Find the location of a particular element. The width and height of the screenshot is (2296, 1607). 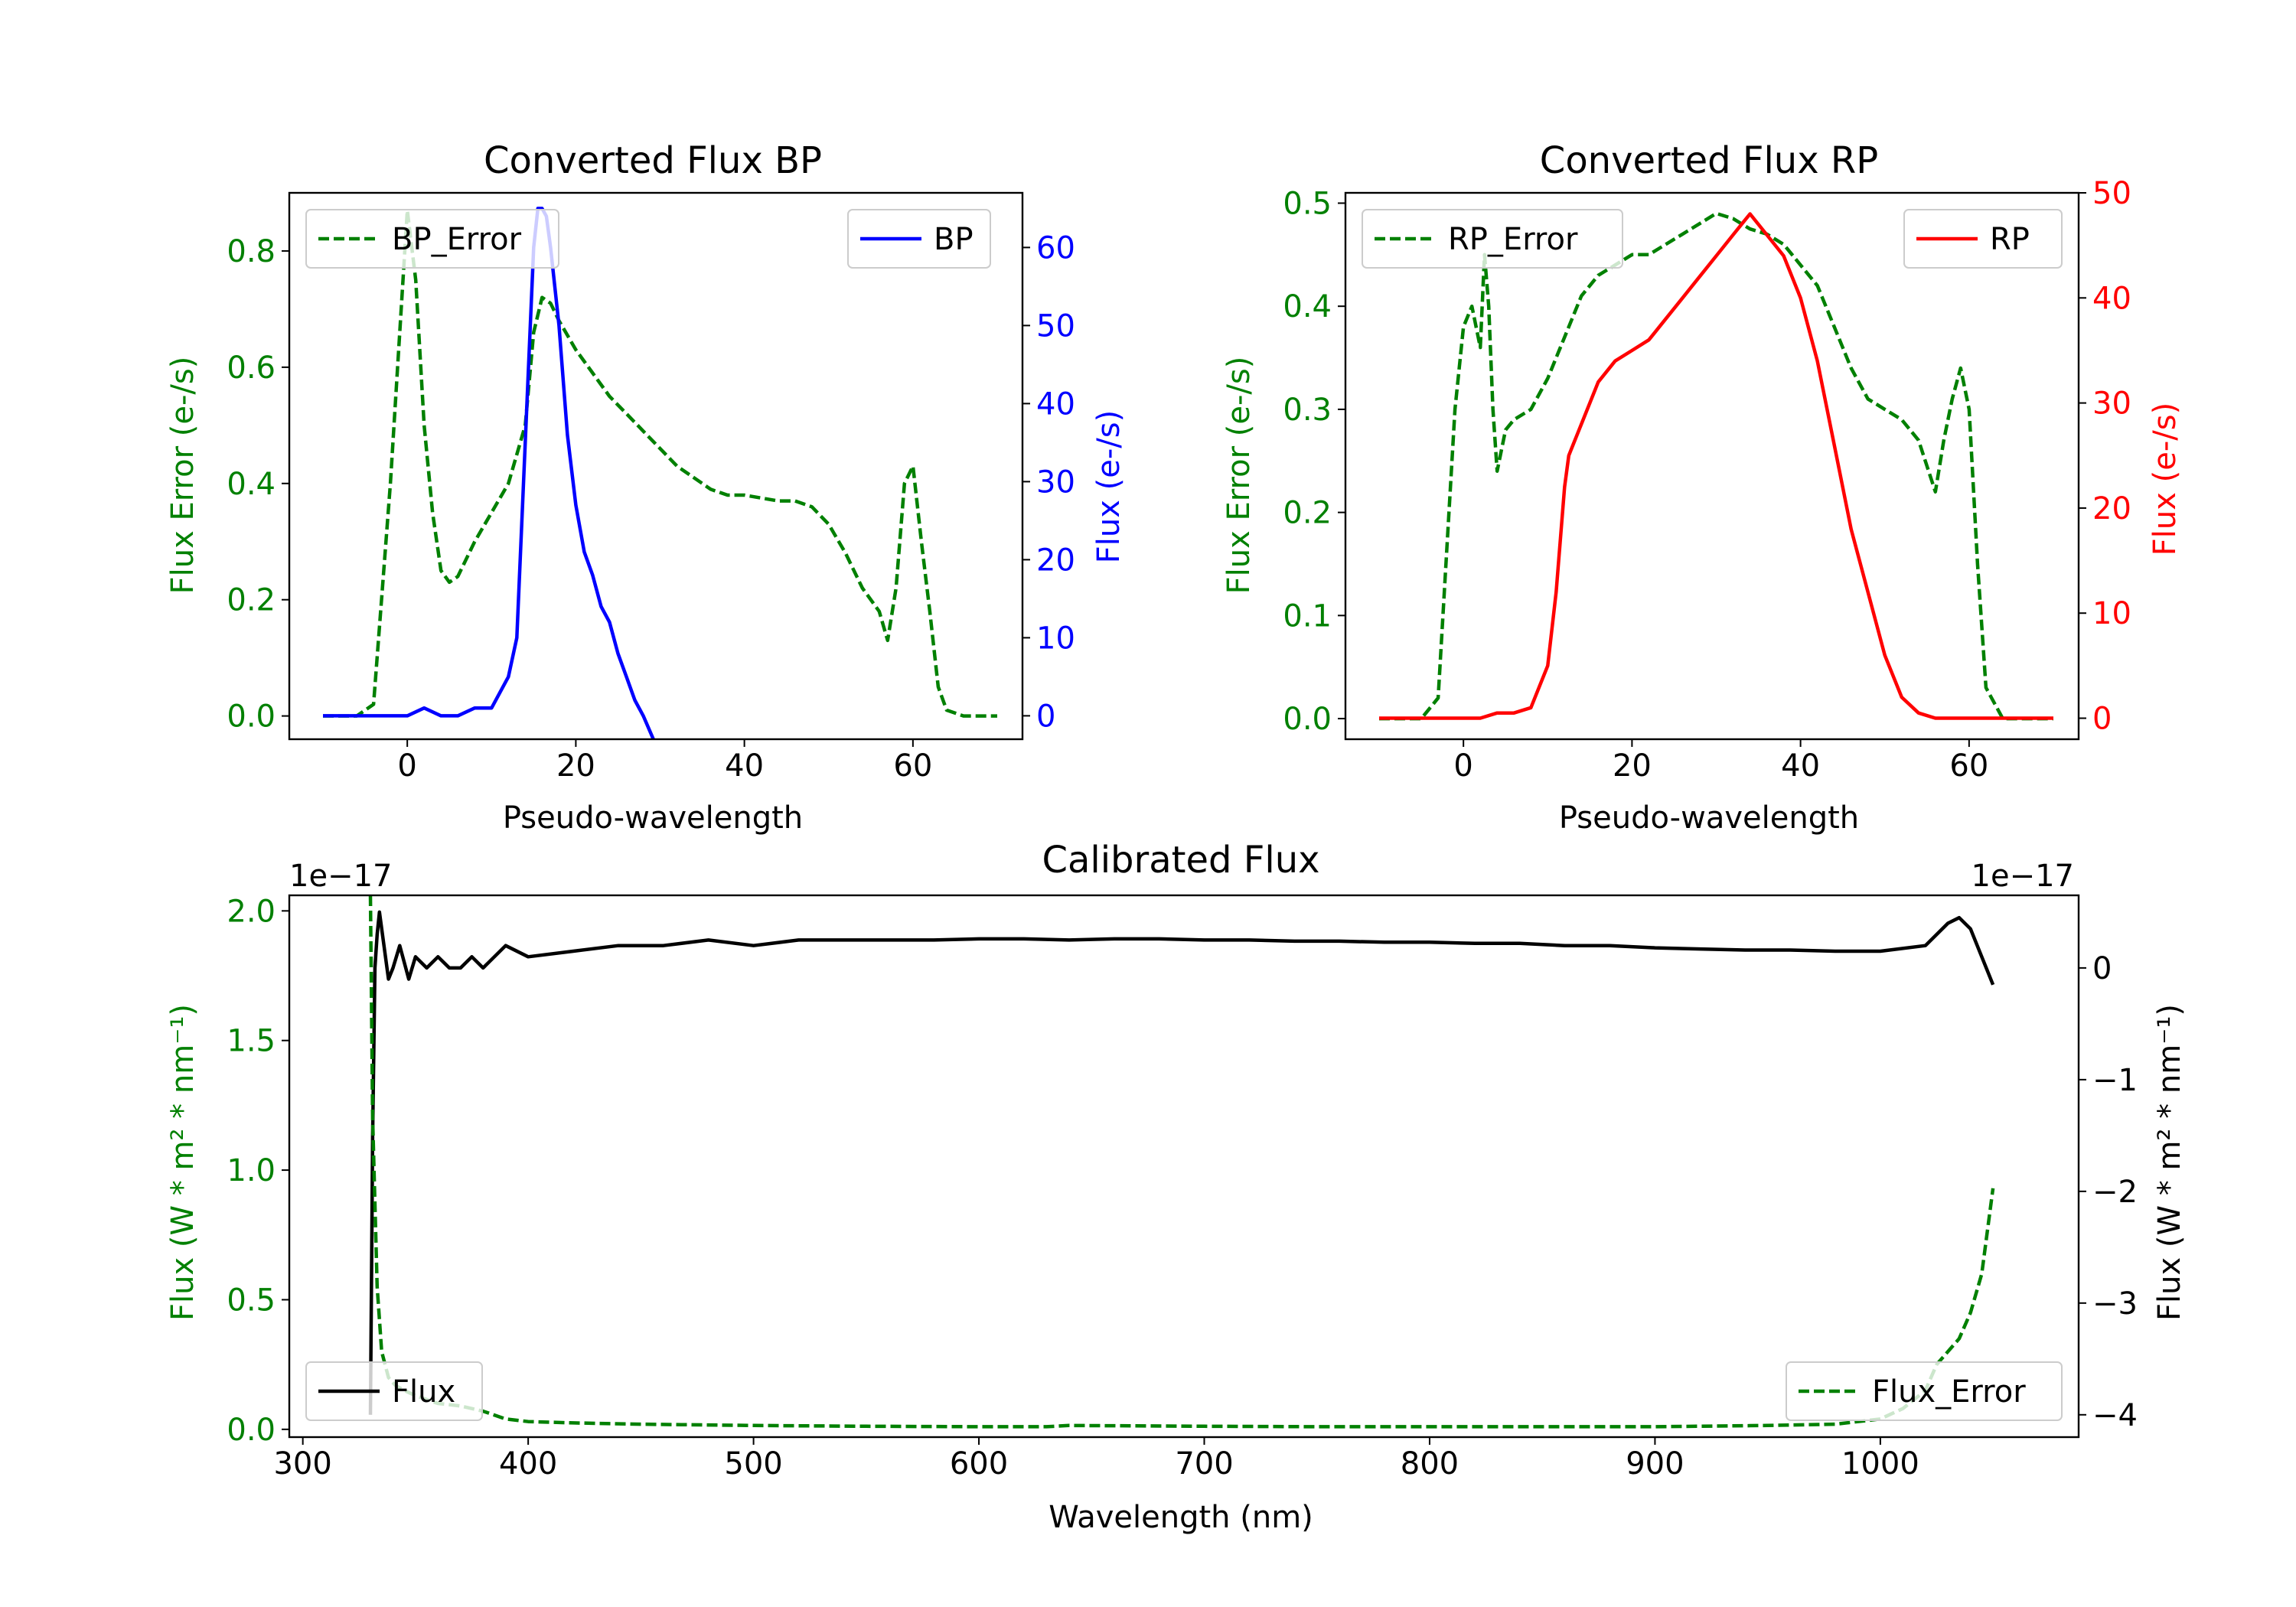

cal-y-left-tick-label: 1.5 is located at coordinates (251, 1041).